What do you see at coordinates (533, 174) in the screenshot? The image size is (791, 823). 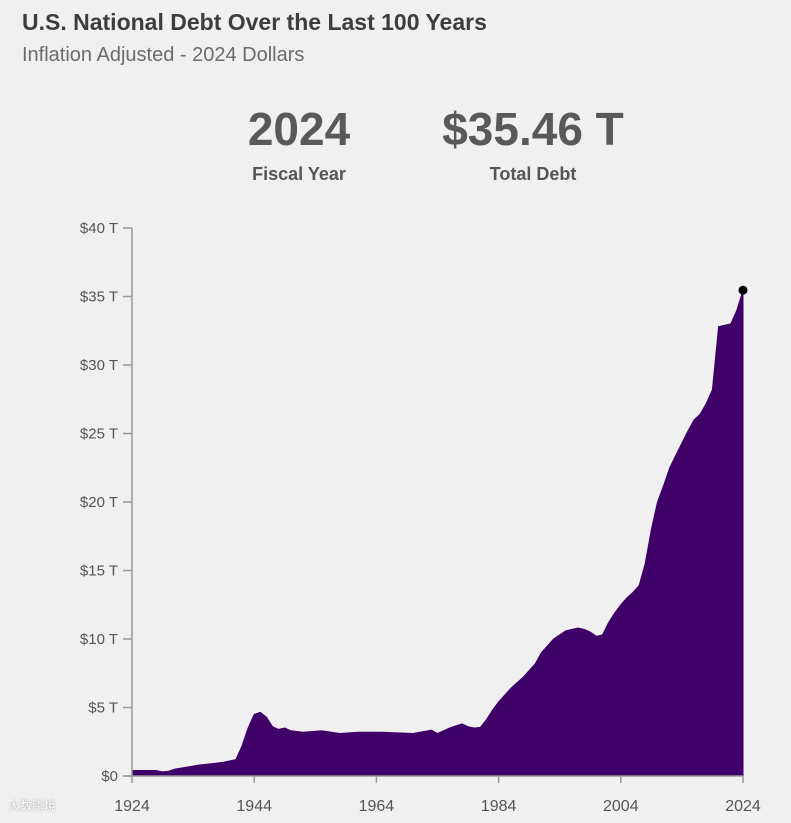 I see `total-debt-label: Total Debt` at bounding box center [533, 174].